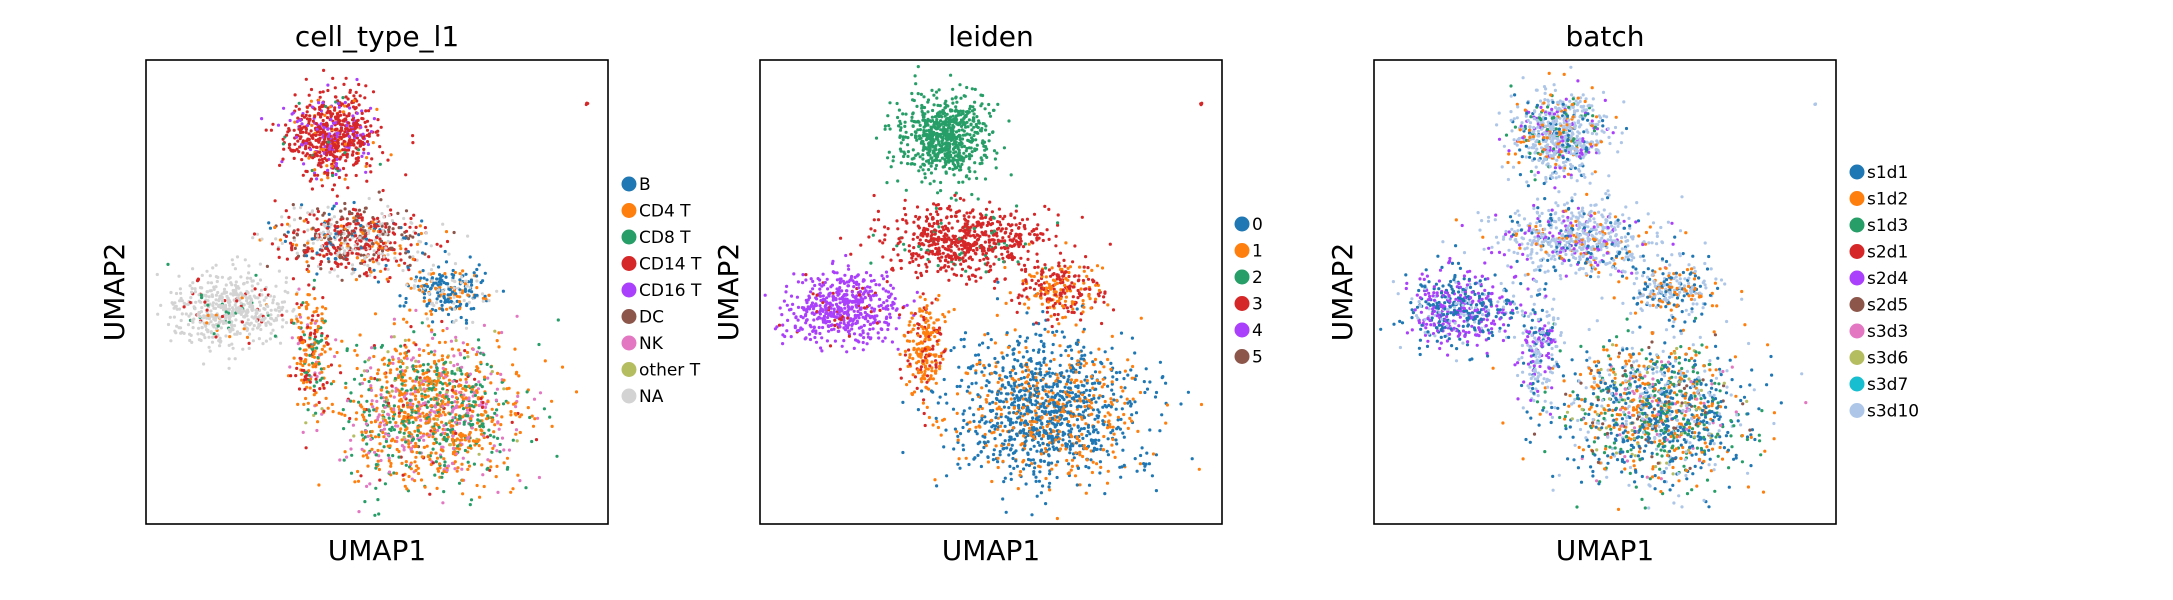 This screenshot has width=2173, height=600. I want to click on legend-marker, so click(629, 343).